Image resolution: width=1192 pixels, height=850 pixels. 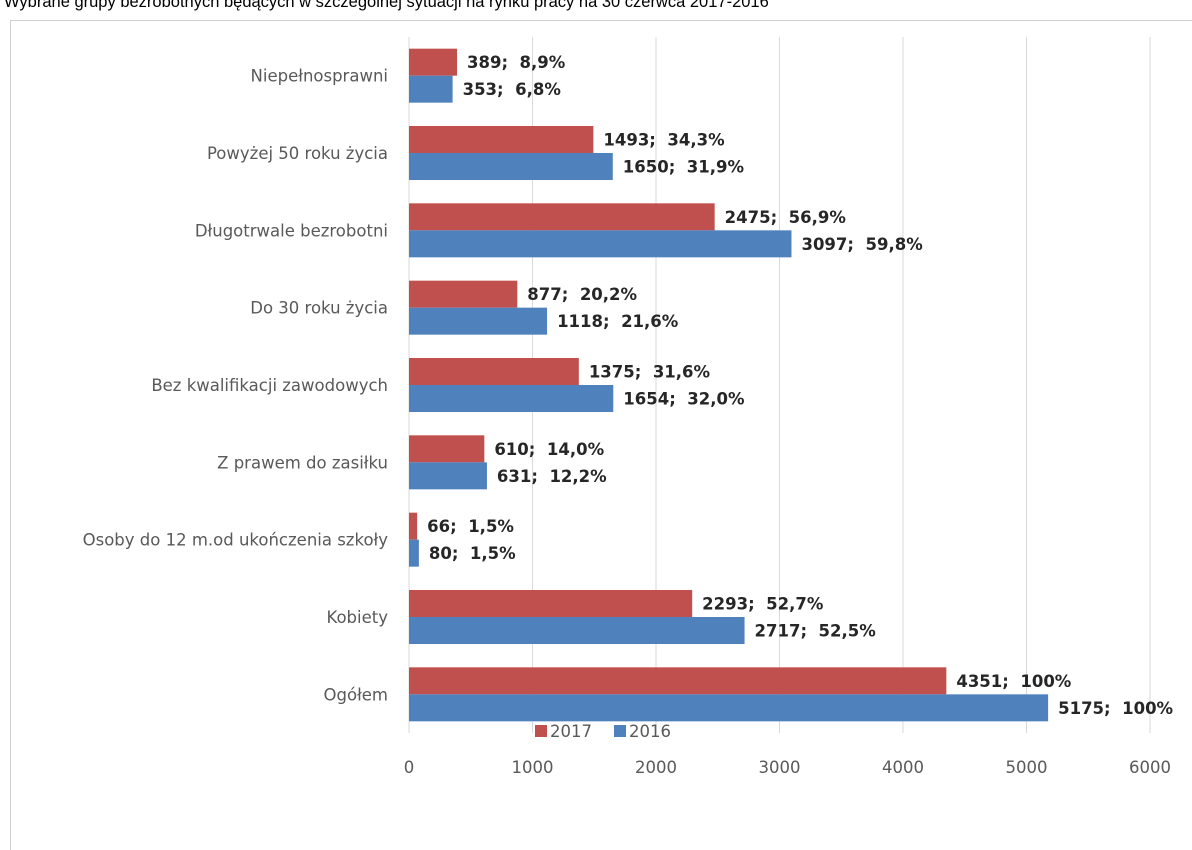 What do you see at coordinates (684, 399) in the screenshot?
I see `data-label: 1654; 32,0%` at bounding box center [684, 399].